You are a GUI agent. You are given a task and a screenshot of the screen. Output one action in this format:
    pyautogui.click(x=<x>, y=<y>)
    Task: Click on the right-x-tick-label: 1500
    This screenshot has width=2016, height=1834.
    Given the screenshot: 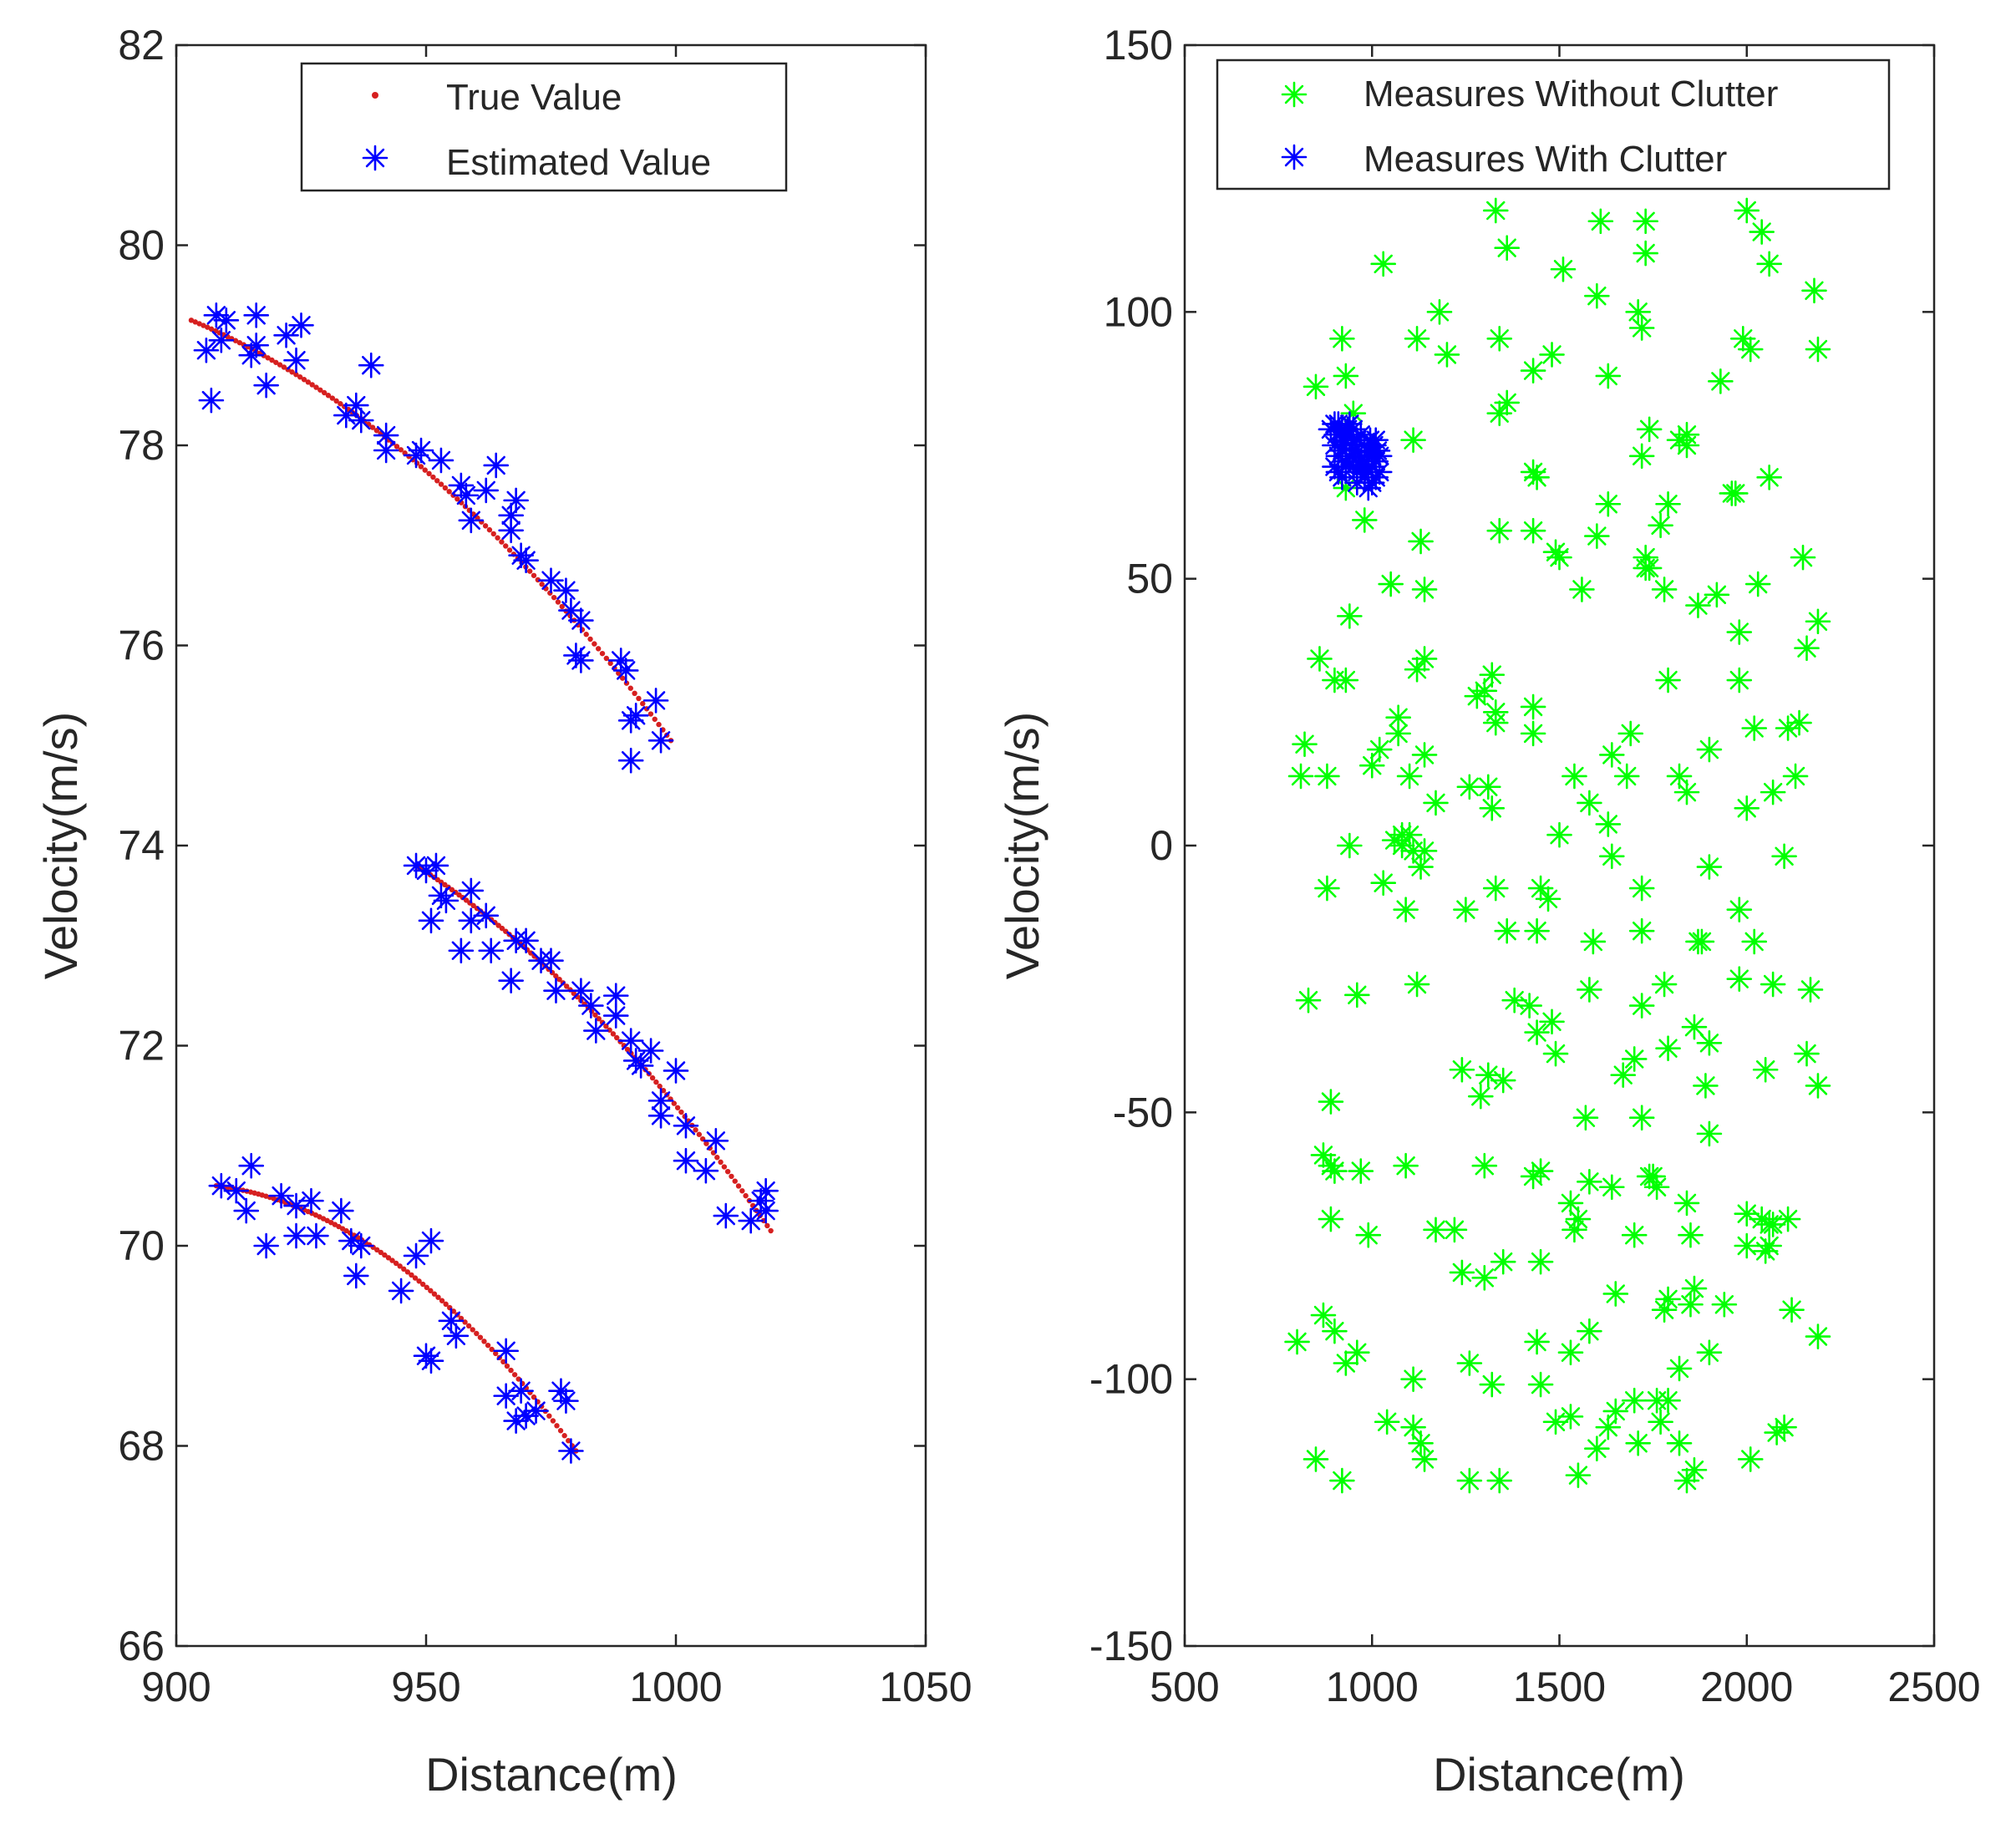 What is the action you would take?
    pyautogui.click(x=1559, y=1687)
    